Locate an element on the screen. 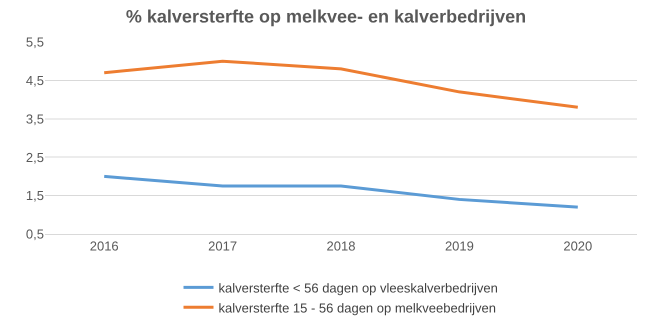 Image resolution: width=652 pixels, height=335 pixels. legend-label: kalversterfte 15 - 56 dagen op melkveebedrijven is located at coordinates (357, 308).